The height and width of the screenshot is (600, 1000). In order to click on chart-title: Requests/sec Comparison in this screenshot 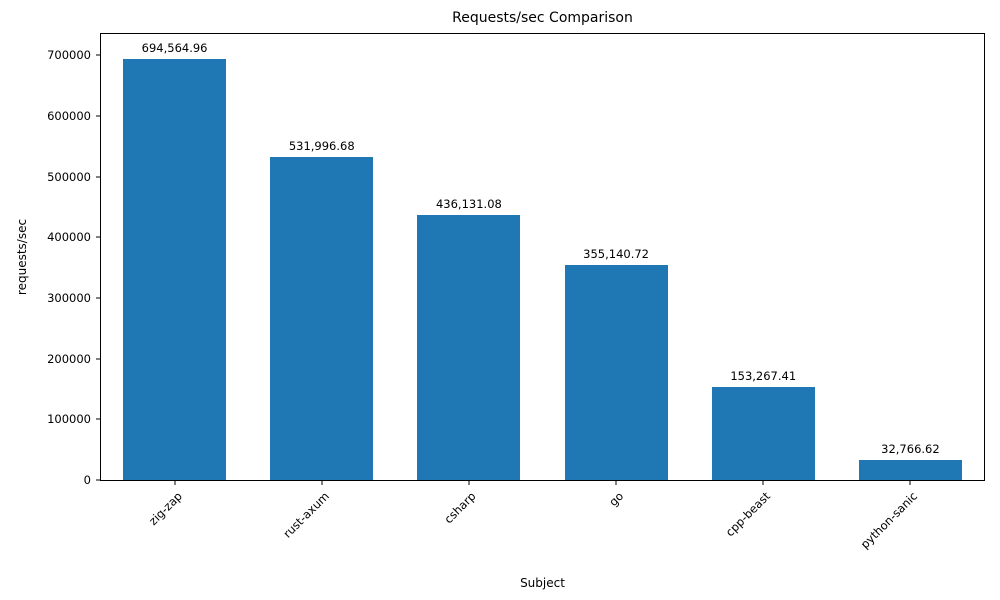, I will do `click(542, 18)`.